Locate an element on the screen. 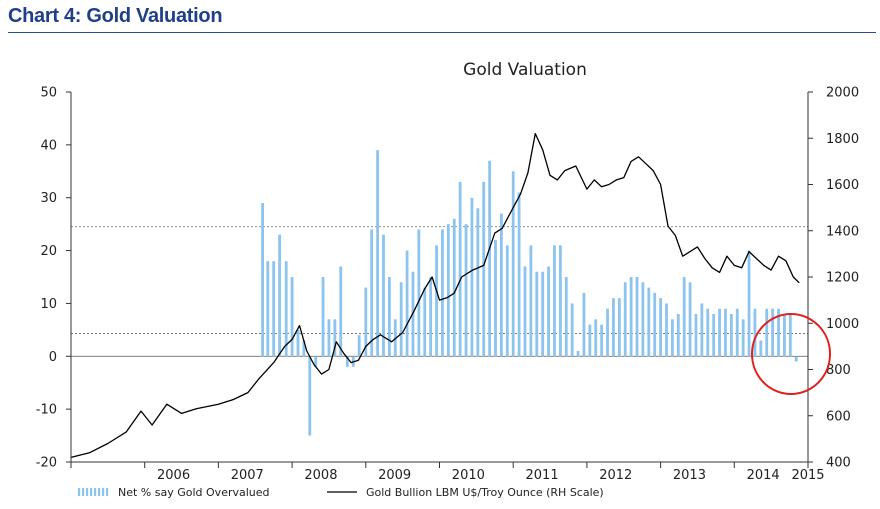  right-tick-label: 1200 is located at coordinates (842, 278).